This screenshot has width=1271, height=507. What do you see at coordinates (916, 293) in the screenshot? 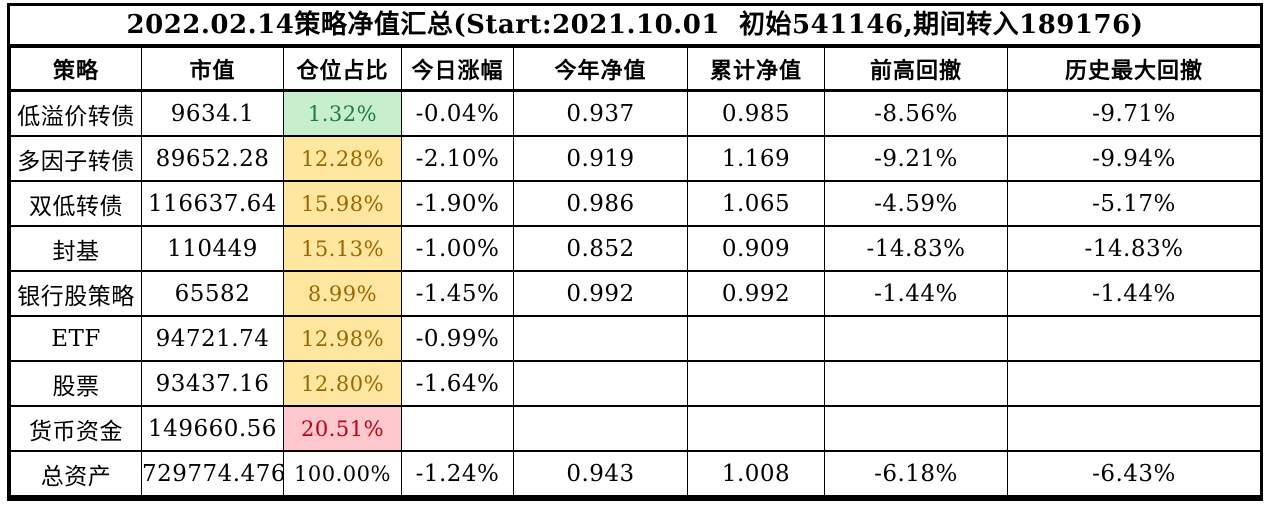
I see `cell-drawdown-from-high: -1.44%` at bounding box center [916, 293].